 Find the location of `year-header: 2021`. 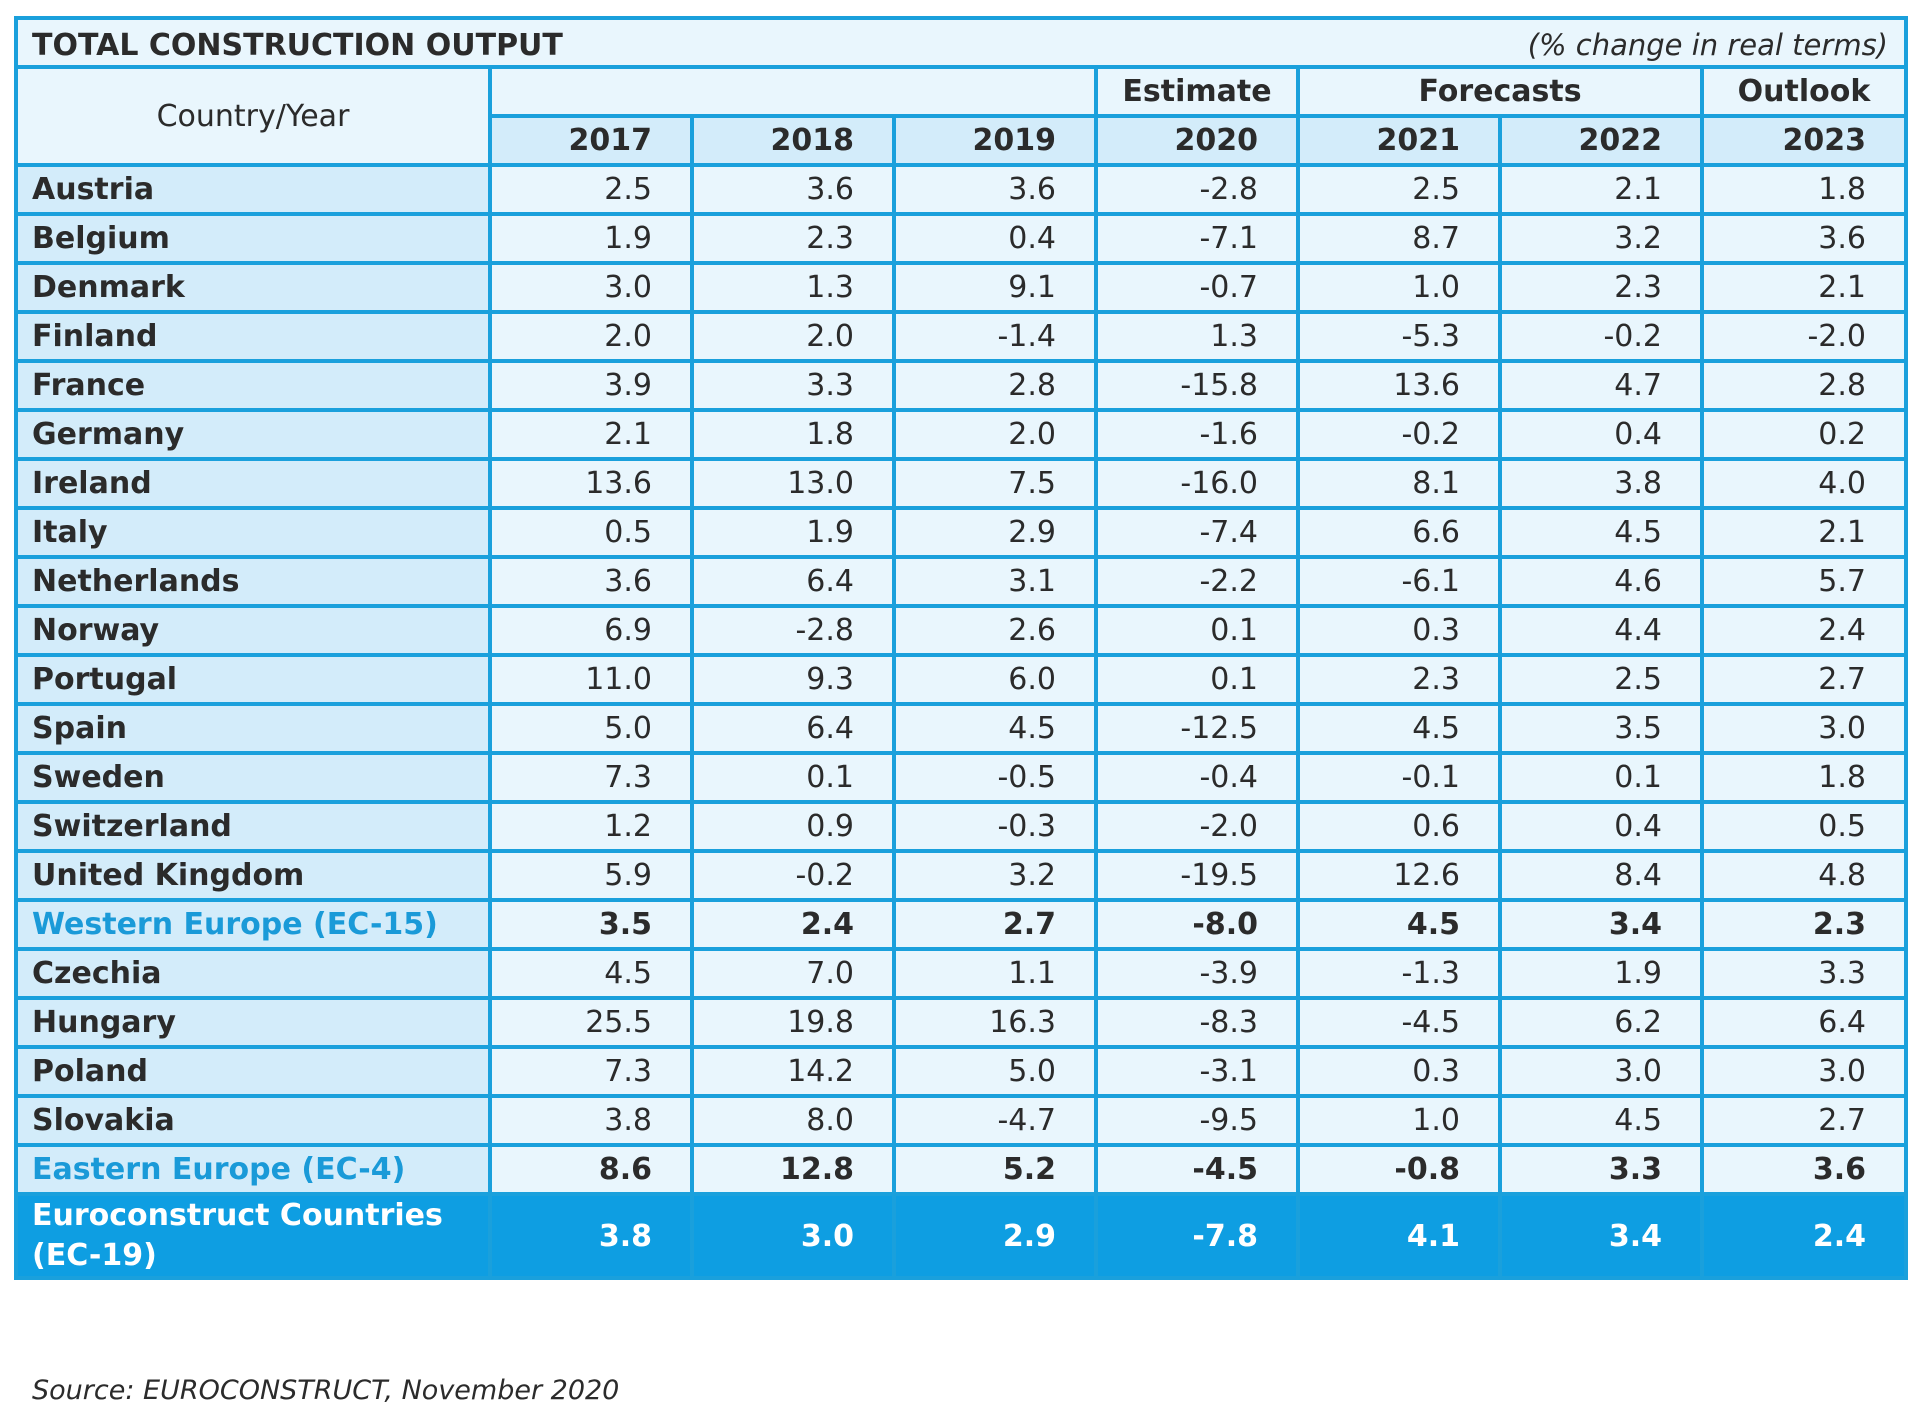

year-header: 2021 is located at coordinates (1399, 140).